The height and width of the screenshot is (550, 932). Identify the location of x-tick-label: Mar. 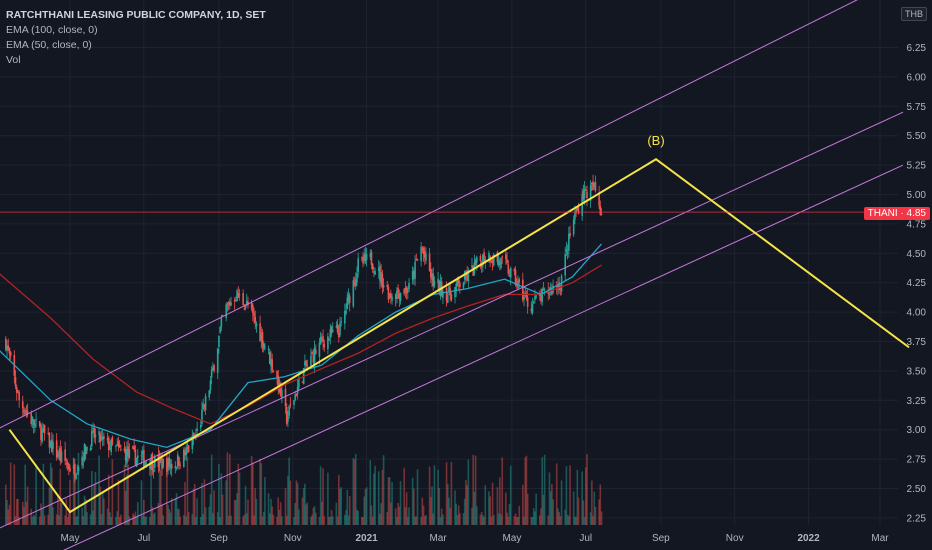
(880, 538).